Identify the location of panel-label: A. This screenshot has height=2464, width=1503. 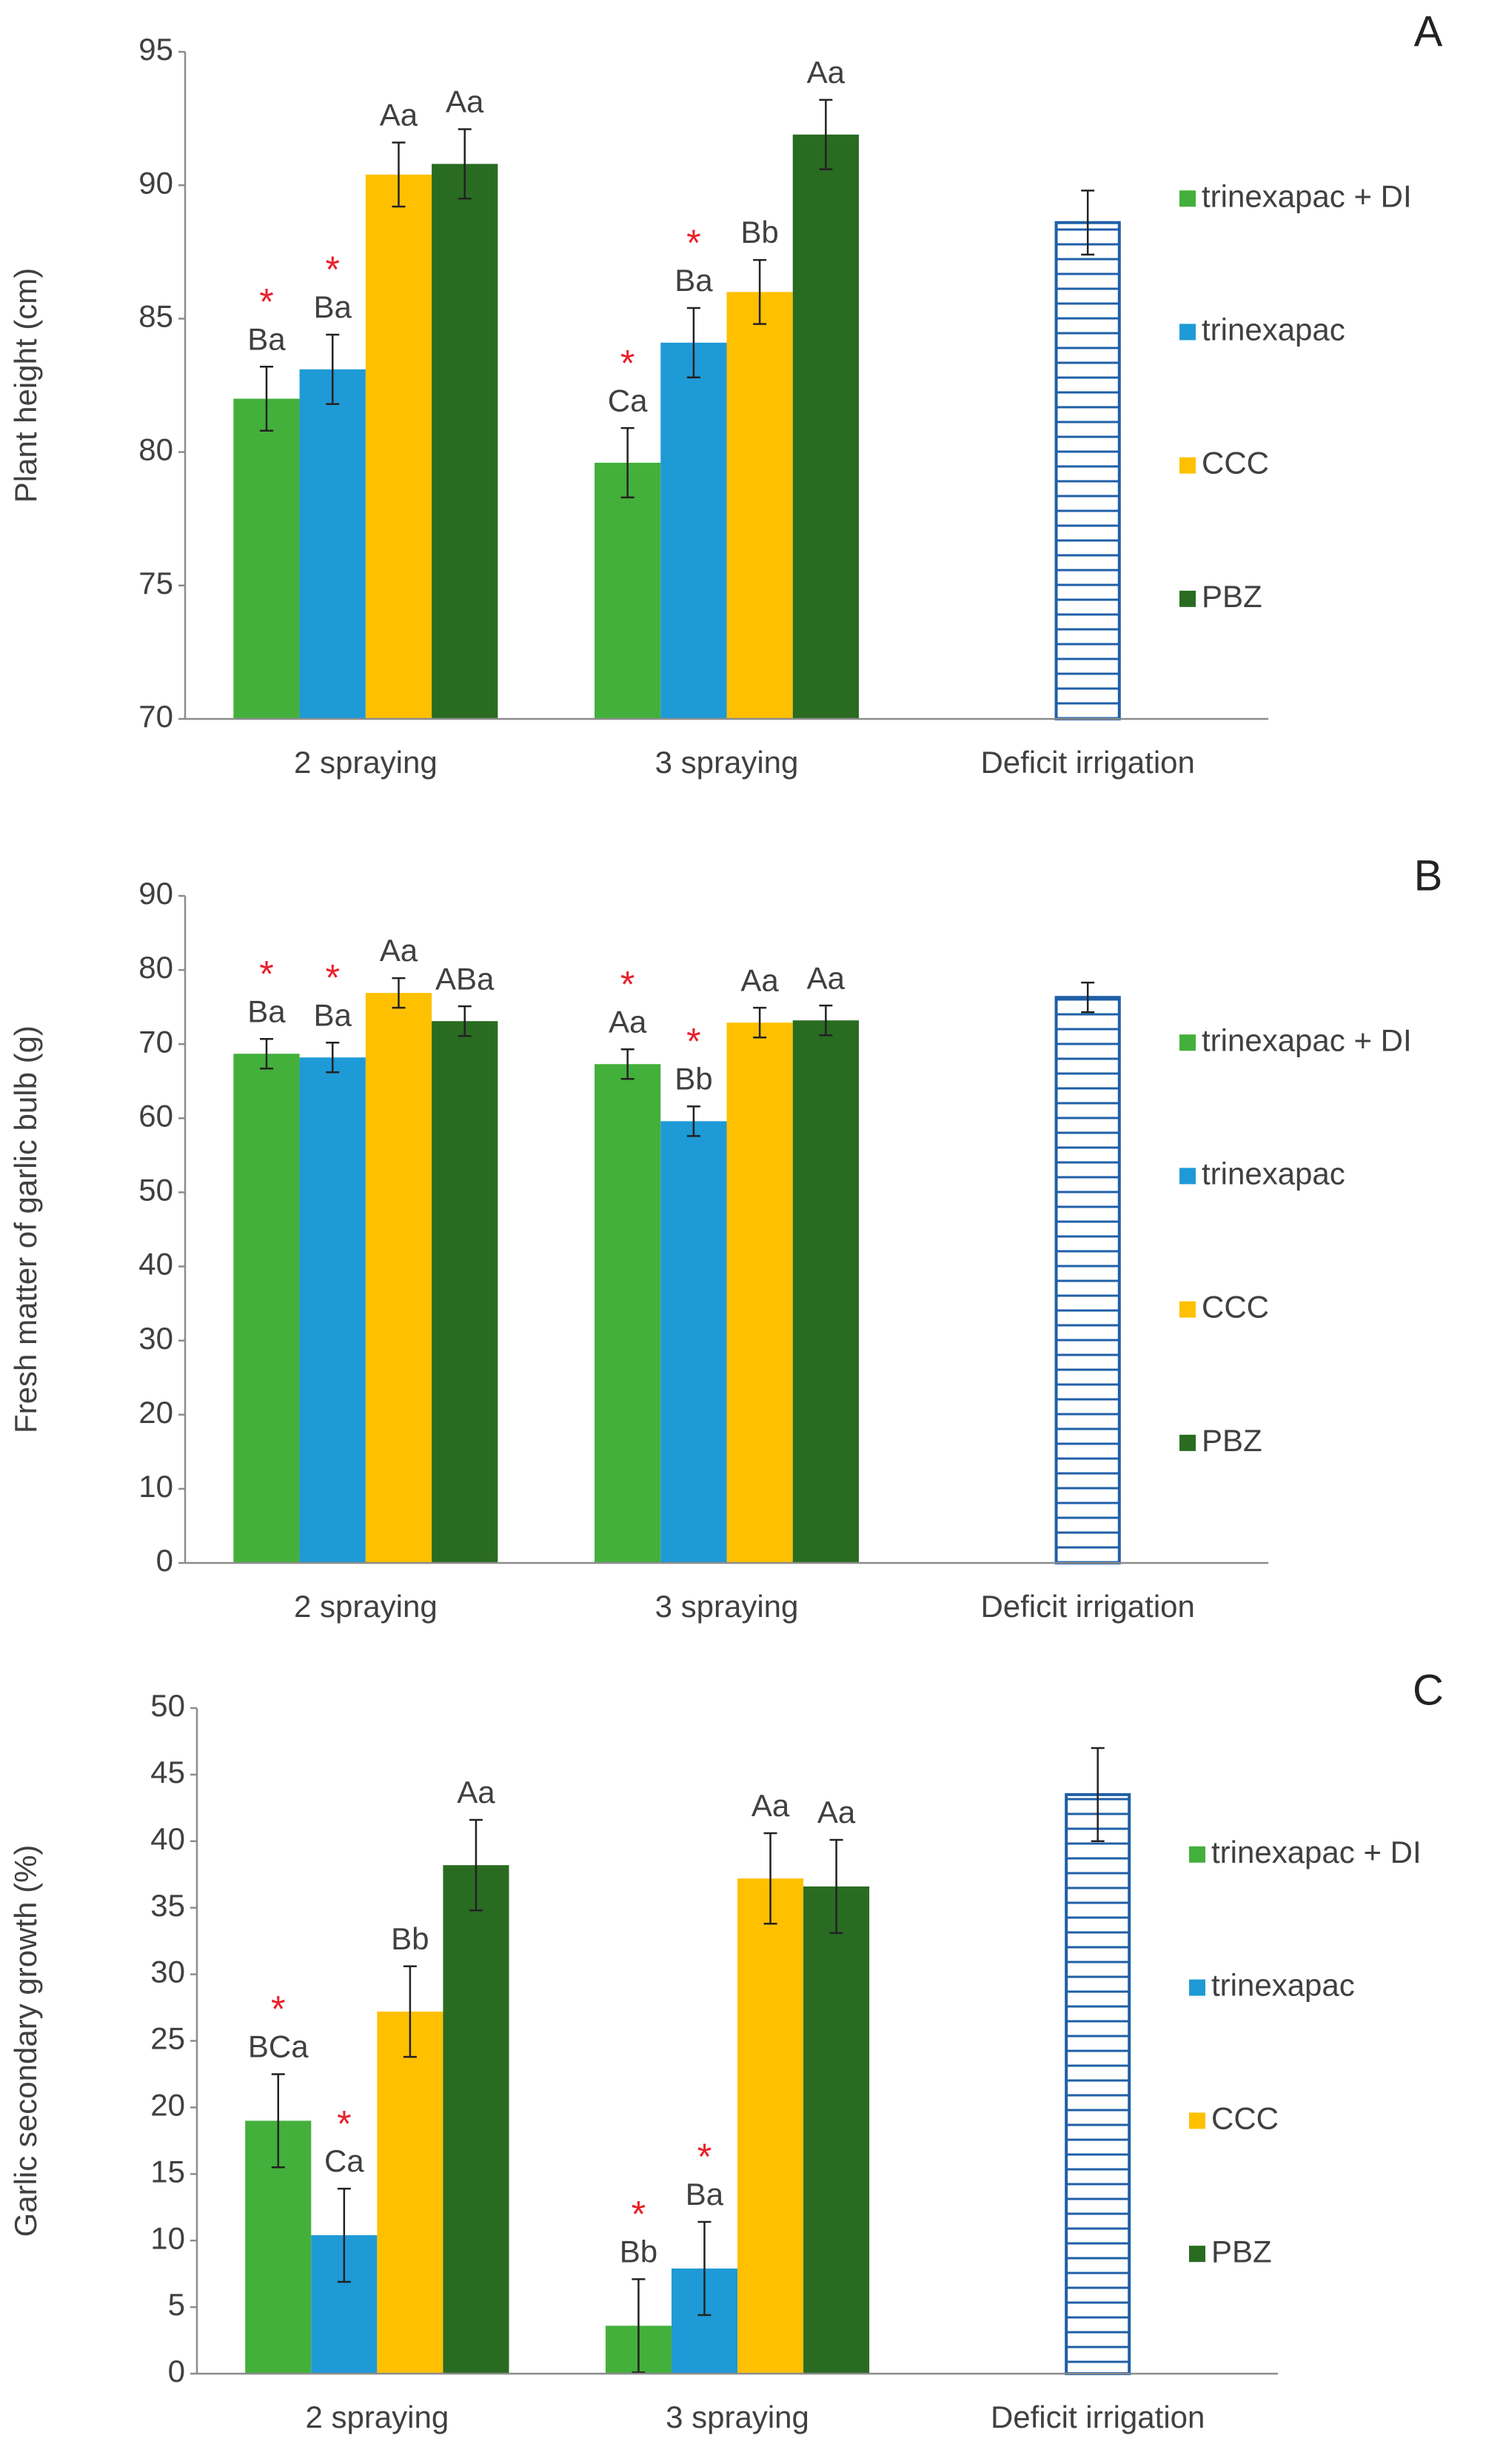
(1428, 32).